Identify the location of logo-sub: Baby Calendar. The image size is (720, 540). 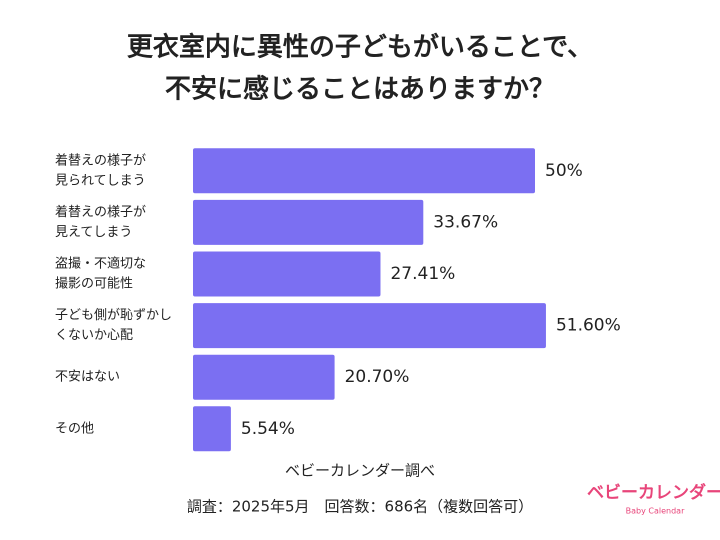
(655, 511).